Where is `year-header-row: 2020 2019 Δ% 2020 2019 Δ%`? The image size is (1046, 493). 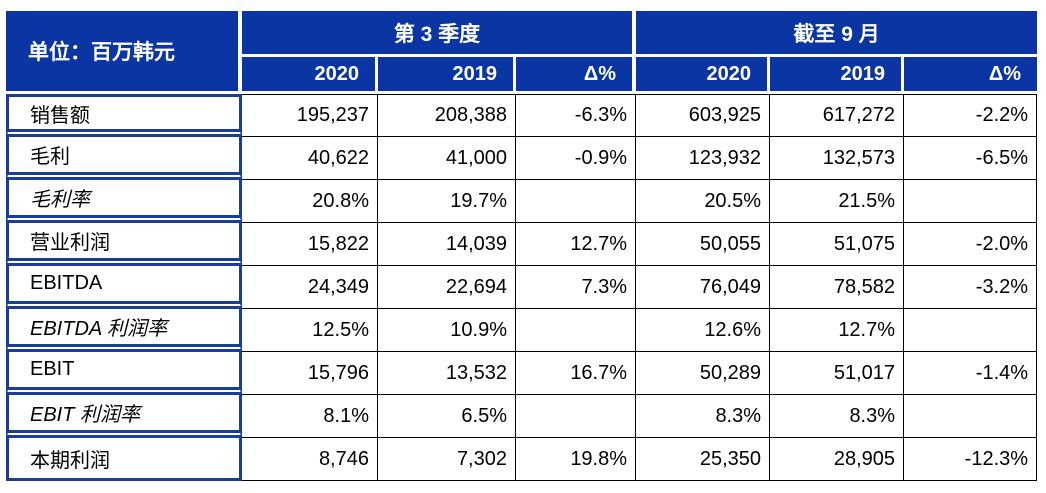 year-header-row: 2020 2019 Δ% 2020 2019 Δ% is located at coordinates (522, 75).